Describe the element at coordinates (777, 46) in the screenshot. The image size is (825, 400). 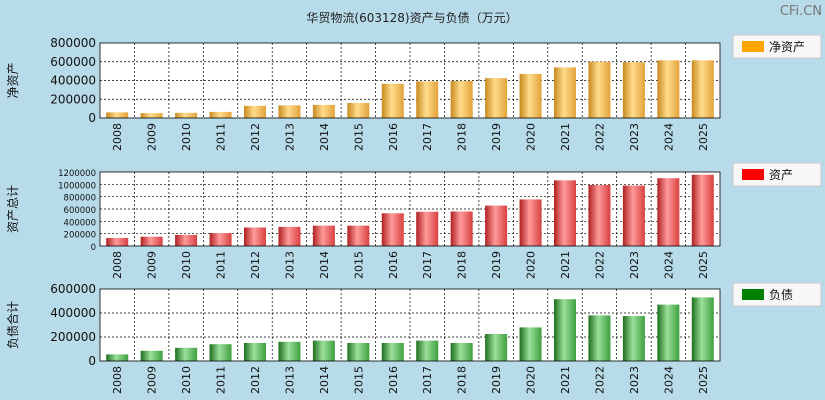
I see `legend: 净资产` at that location.